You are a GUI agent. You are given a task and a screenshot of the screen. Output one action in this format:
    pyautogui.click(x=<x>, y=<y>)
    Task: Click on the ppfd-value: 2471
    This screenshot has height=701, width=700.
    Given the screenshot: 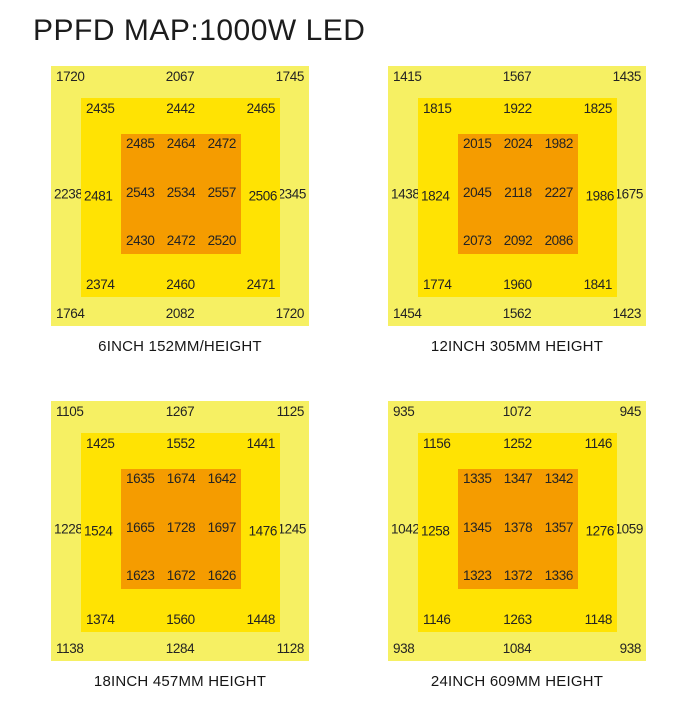 What is the action you would take?
    pyautogui.click(x=261, y=285)
    